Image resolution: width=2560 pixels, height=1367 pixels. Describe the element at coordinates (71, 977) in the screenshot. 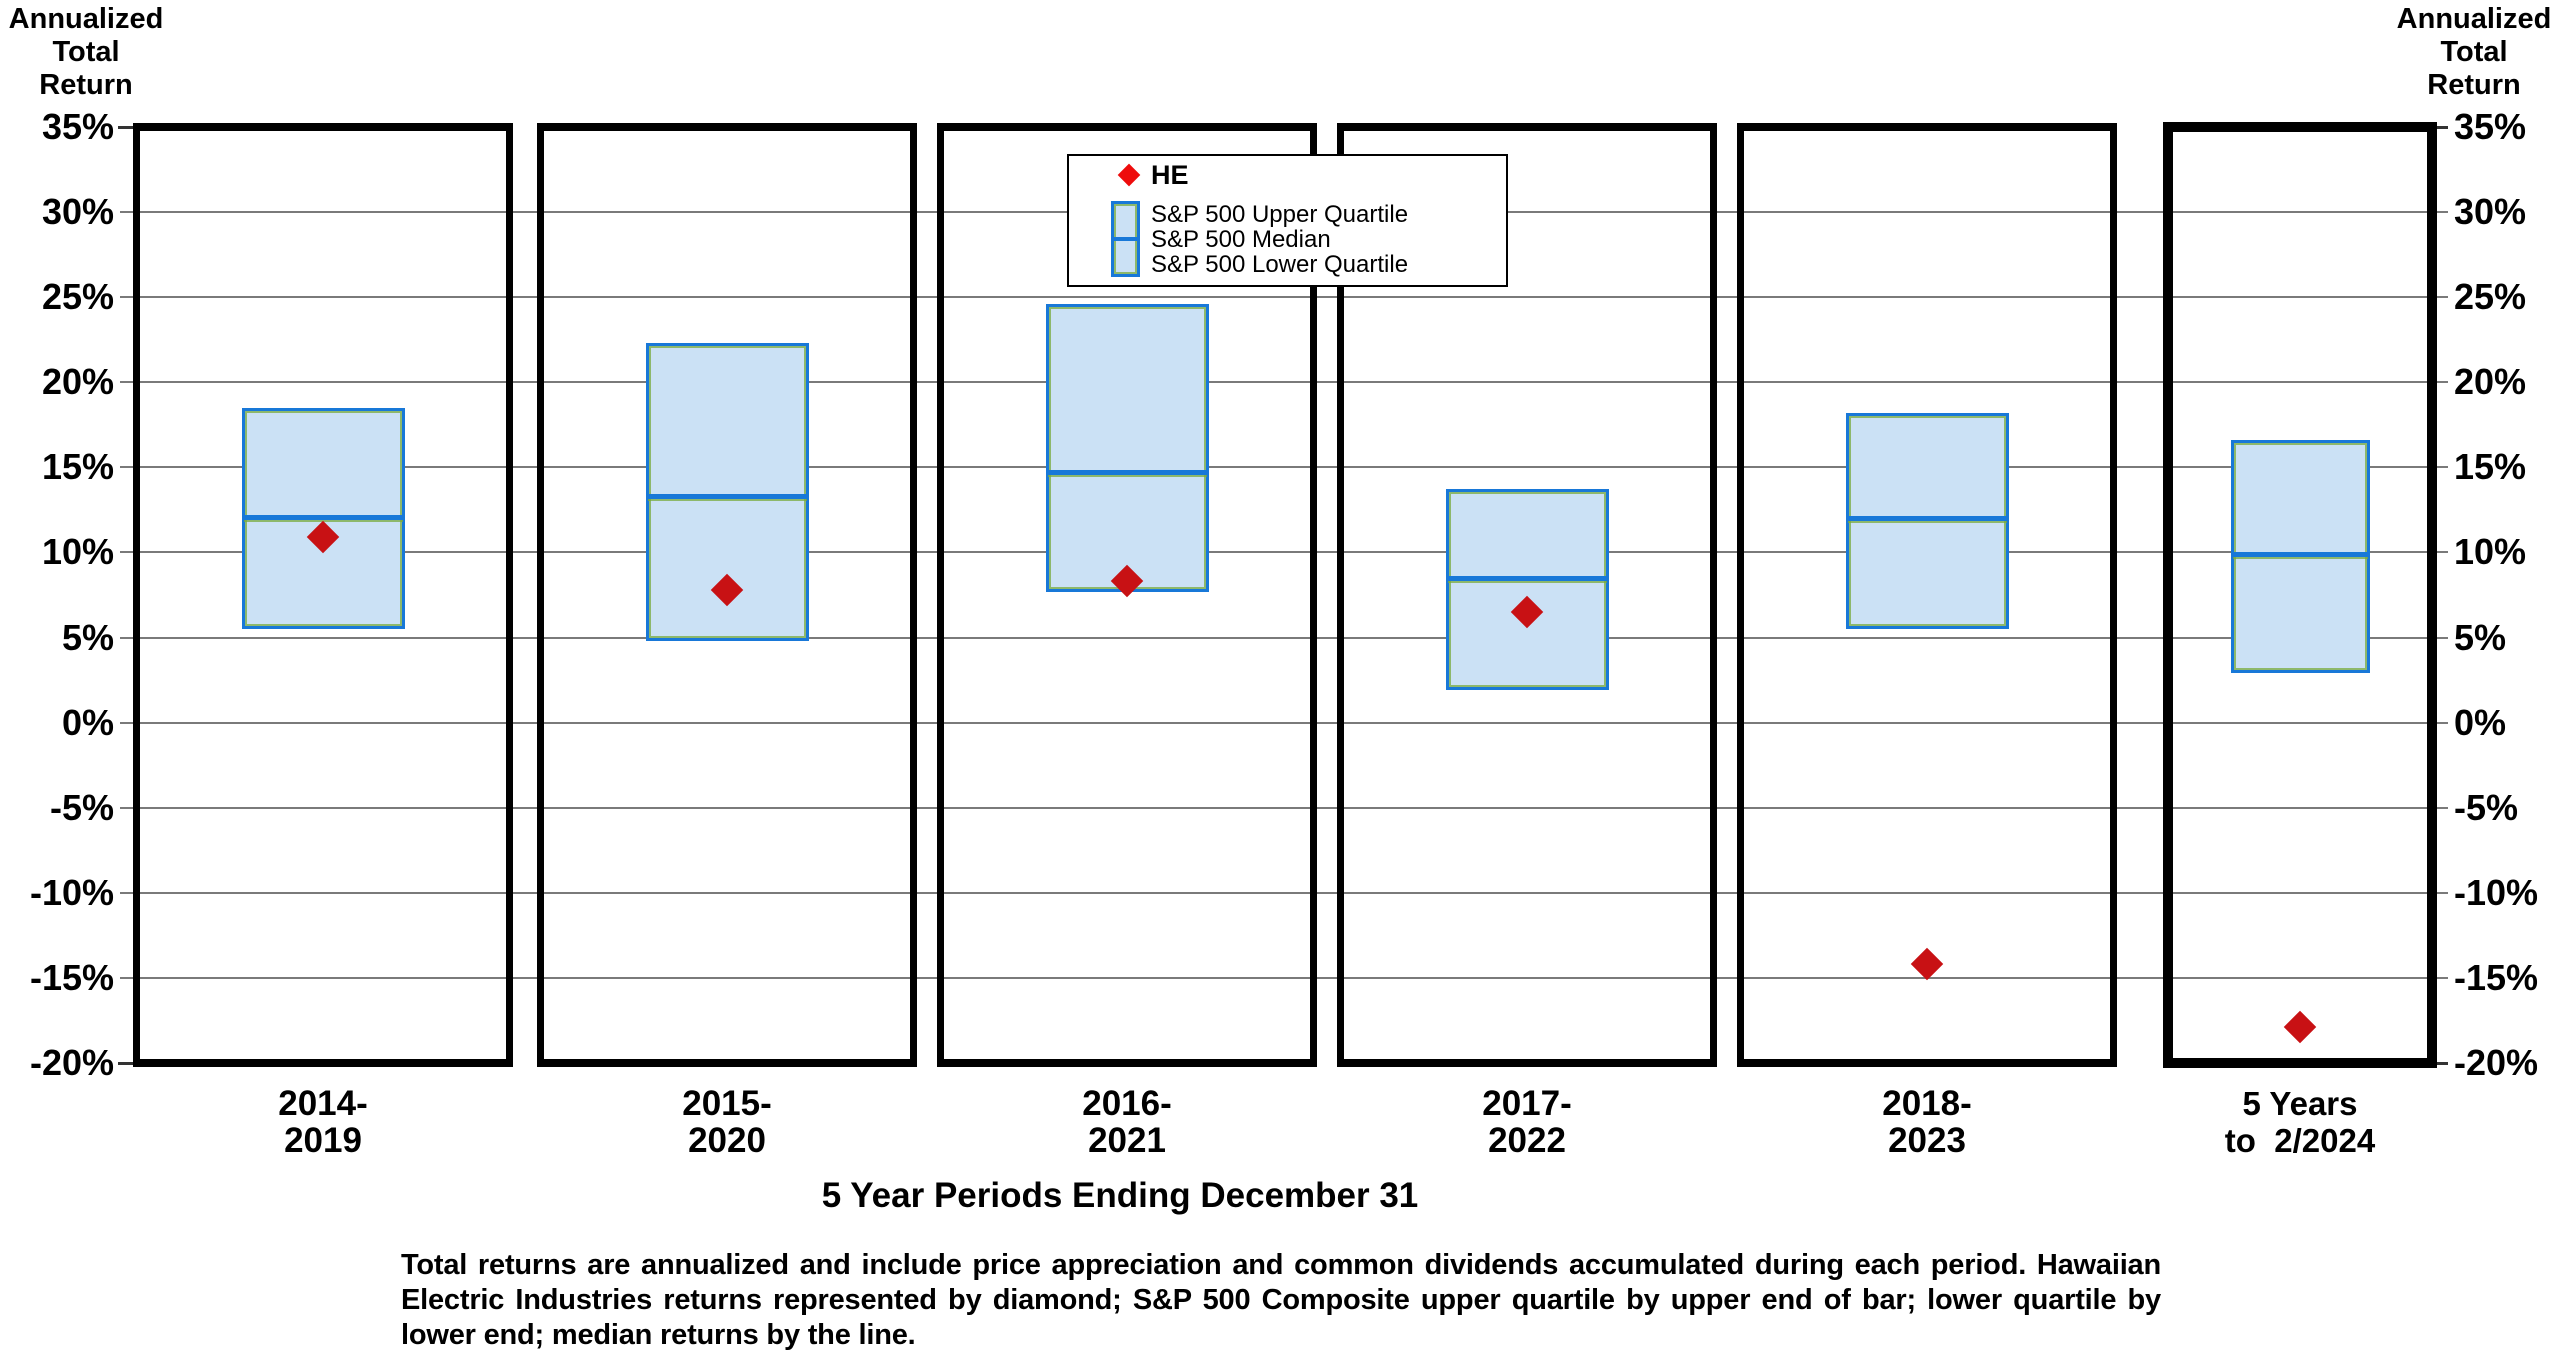

I see `y-tick-label-left: -15%` at that location.